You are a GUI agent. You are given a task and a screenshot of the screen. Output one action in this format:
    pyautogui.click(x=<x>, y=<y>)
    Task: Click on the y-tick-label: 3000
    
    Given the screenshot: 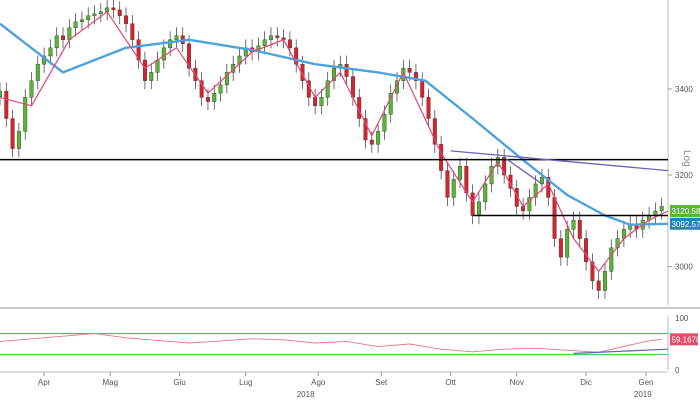 What is the action you would take?
    pyautogui.click(x=684, y=267)
    